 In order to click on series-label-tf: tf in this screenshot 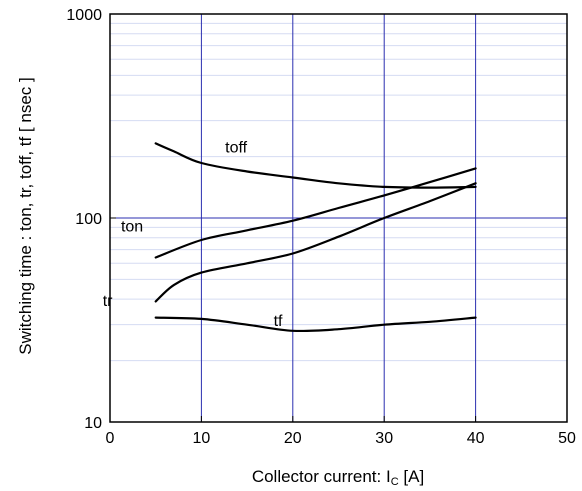, I will do `click(278, 321)`.